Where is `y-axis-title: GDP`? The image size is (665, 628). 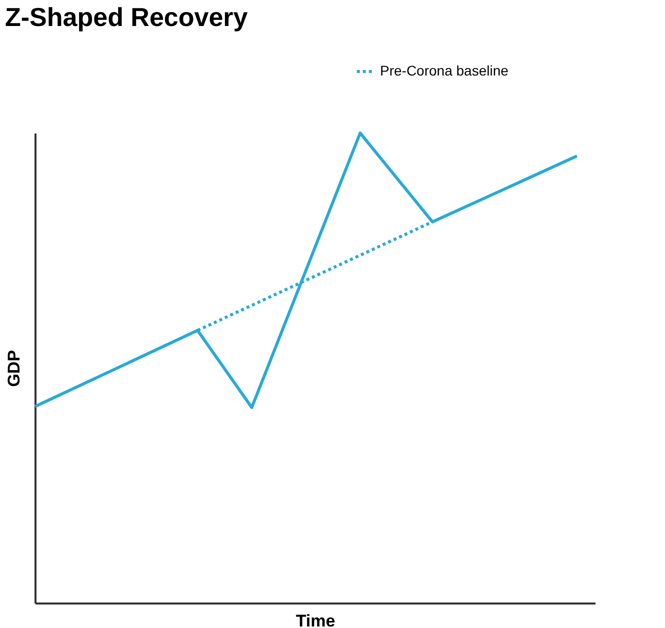 y-axis-title: GDP is located at coordinates (14, 368).